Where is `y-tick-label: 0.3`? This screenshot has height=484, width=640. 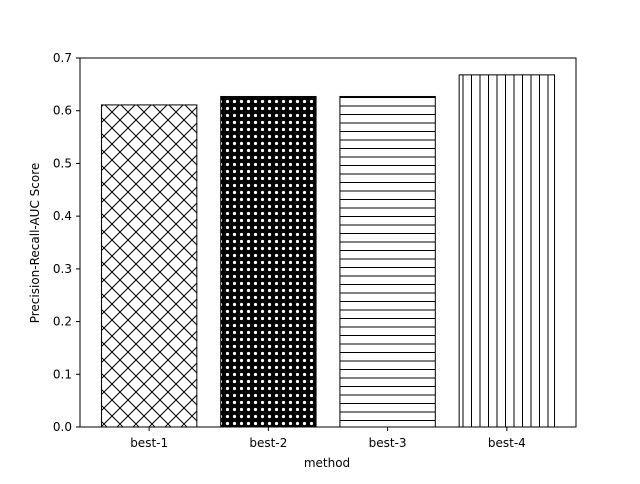 y-tick-label: 0.3 is located at coordinates (62, 269).